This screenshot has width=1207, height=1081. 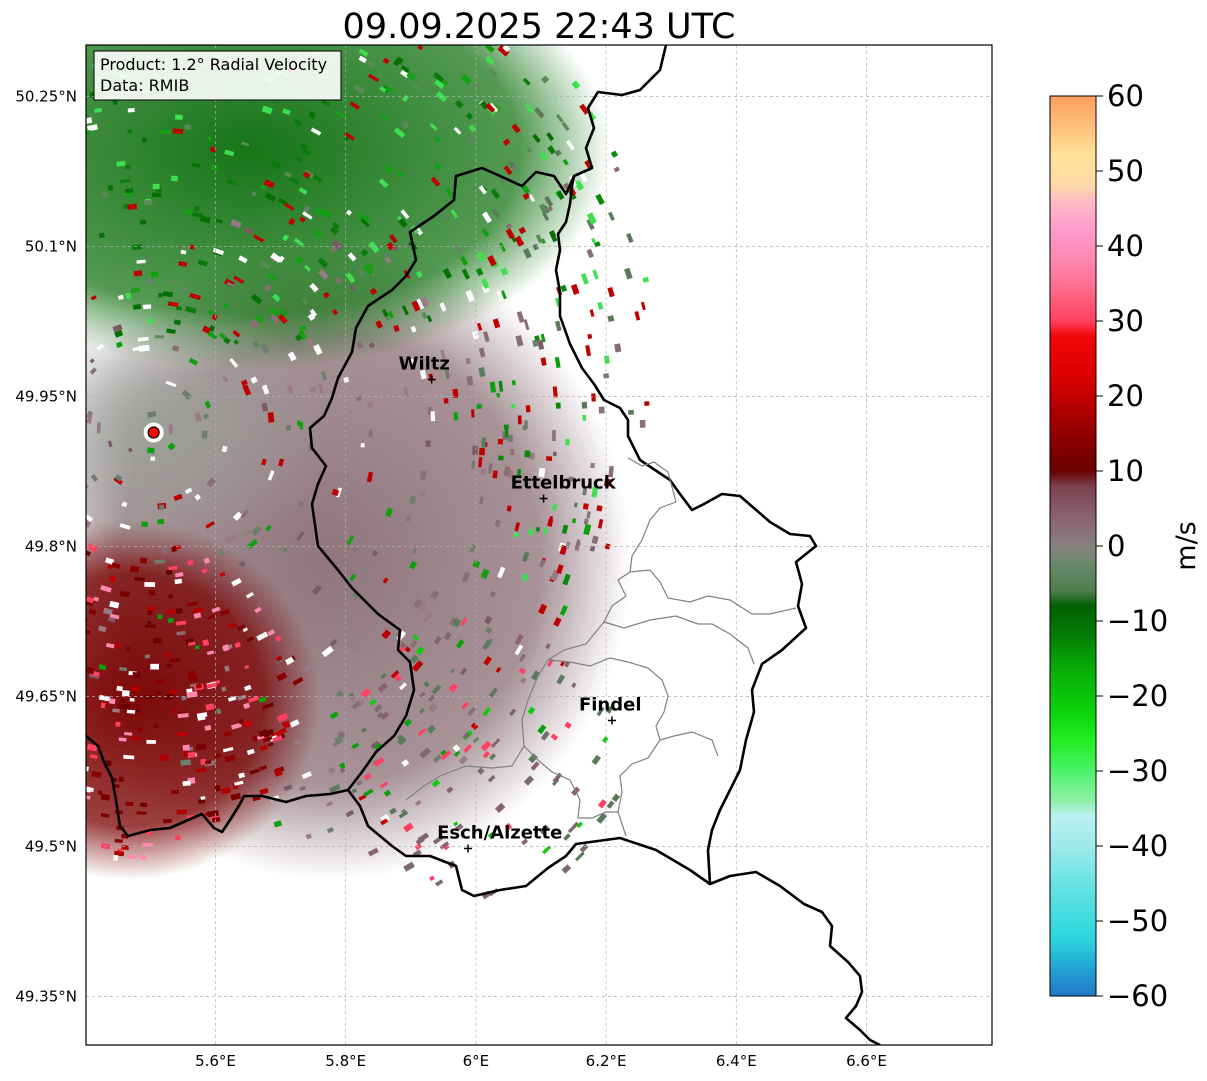 I want to click on colorbar-tick-label: 10, so click(x=1125, y=471).